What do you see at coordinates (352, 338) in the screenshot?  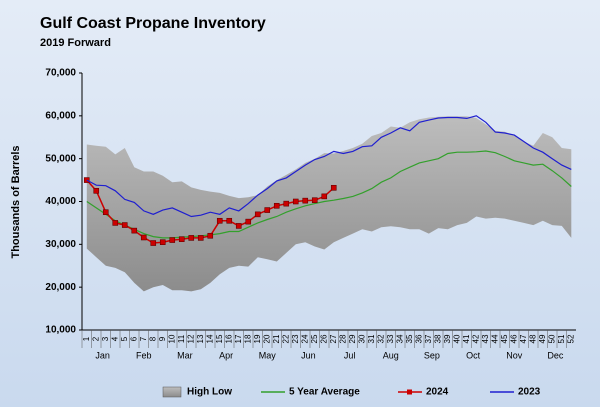 I see `x-tick-label: 29` at bounding box center [352, 338].